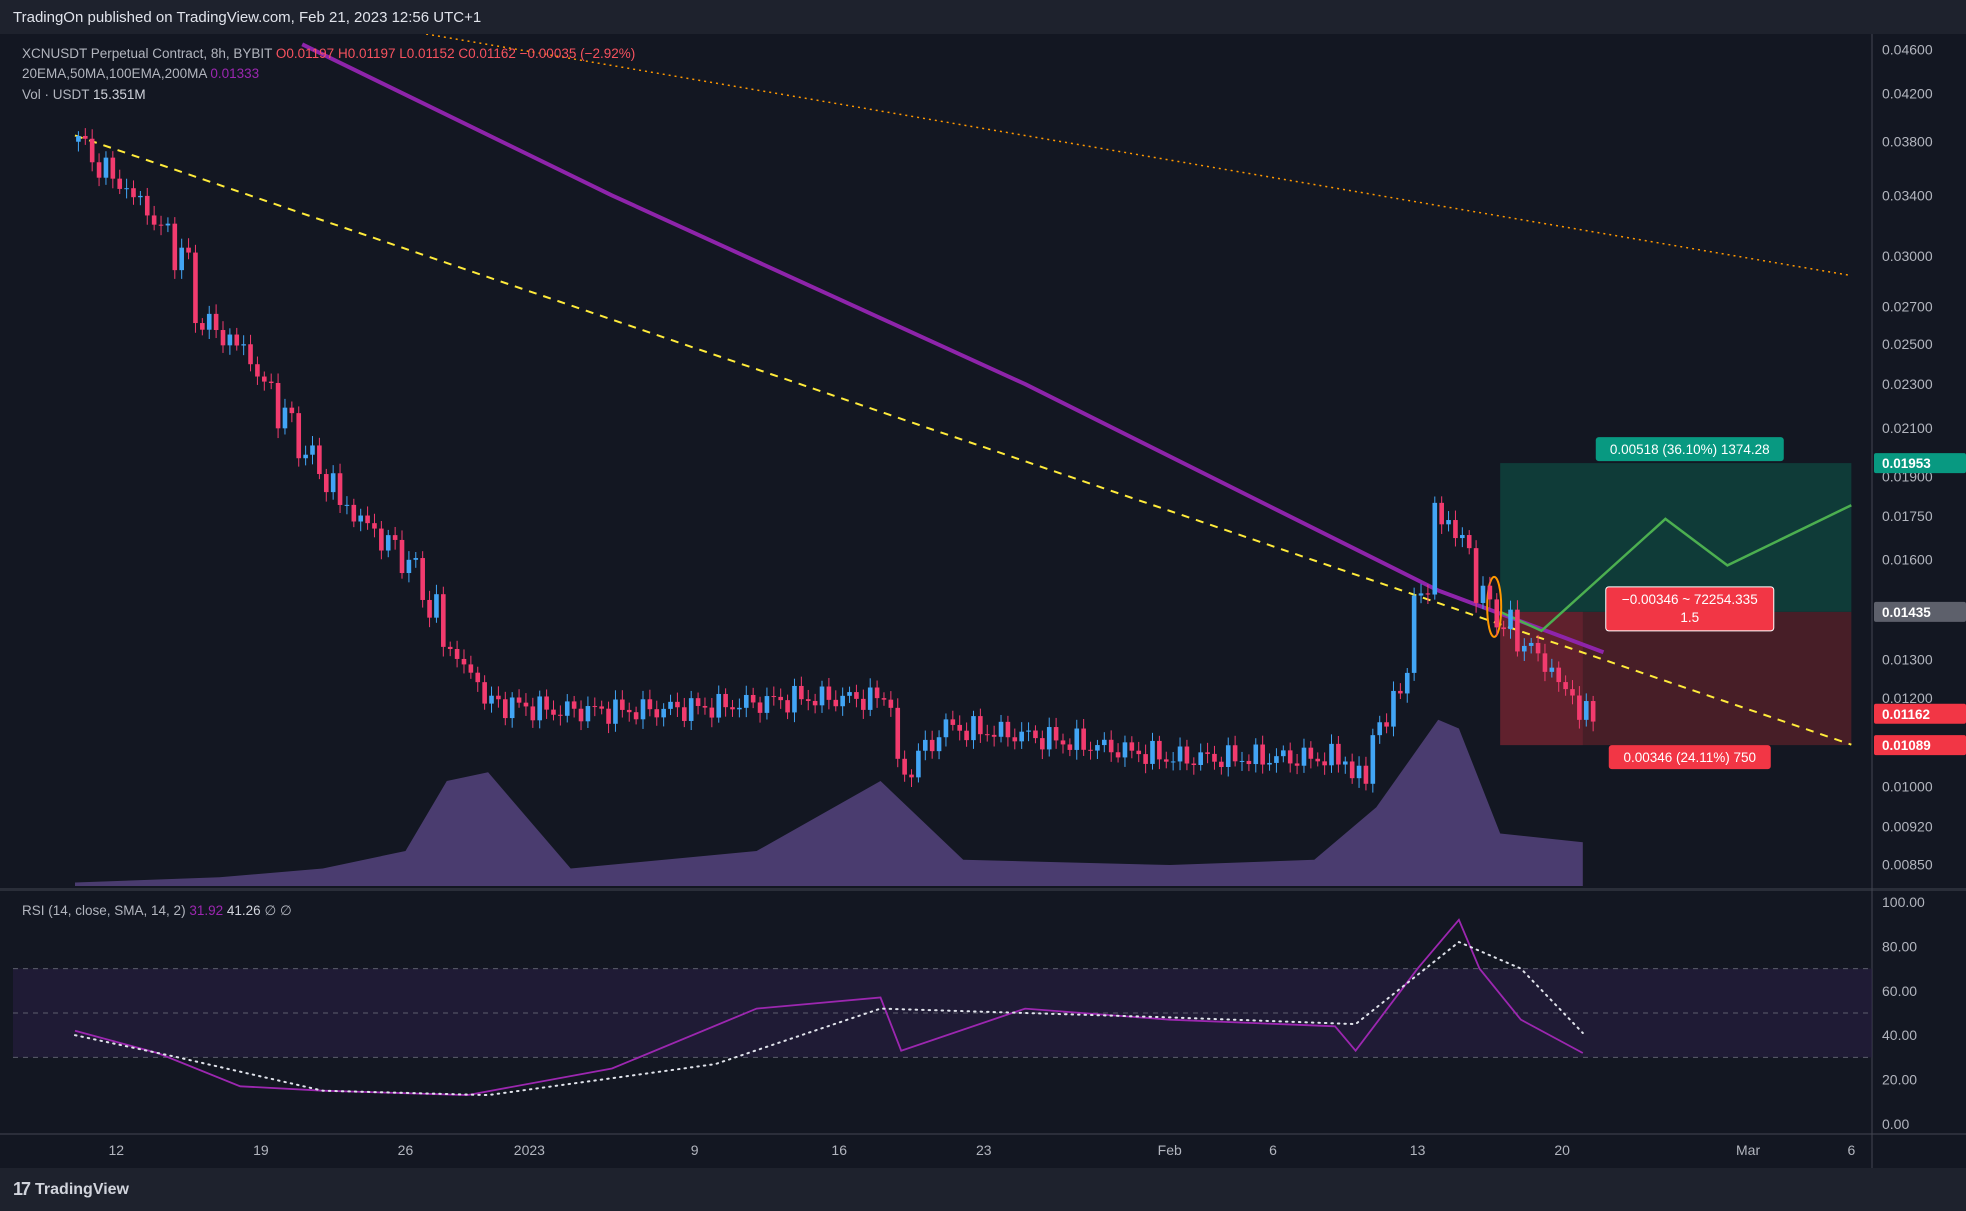 The width and height of the screenshot is (1966, 1211). Describe the element at coordinates (1899, 1035) in the screenshot. I see `rsi-tick-label: 40.00` at that location.